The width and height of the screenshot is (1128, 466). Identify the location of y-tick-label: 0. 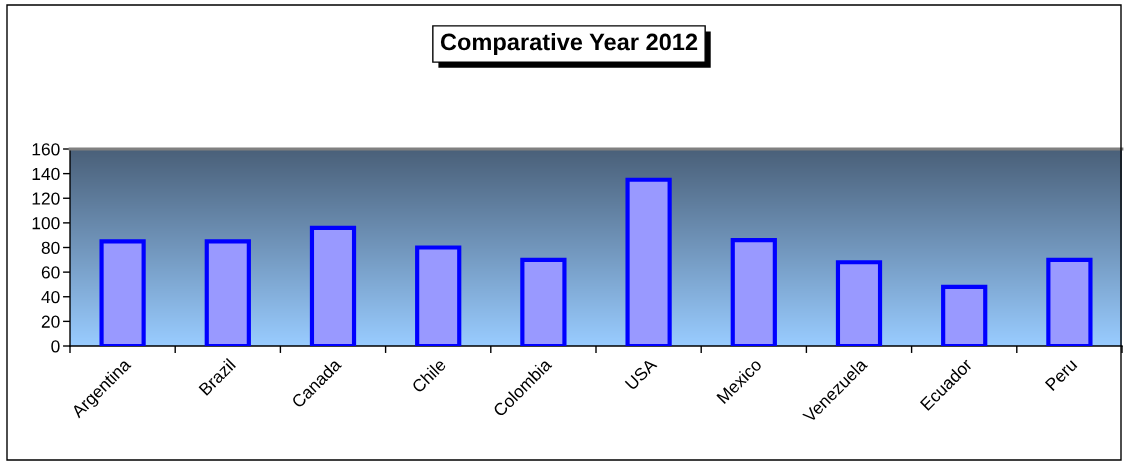
(55, 346).